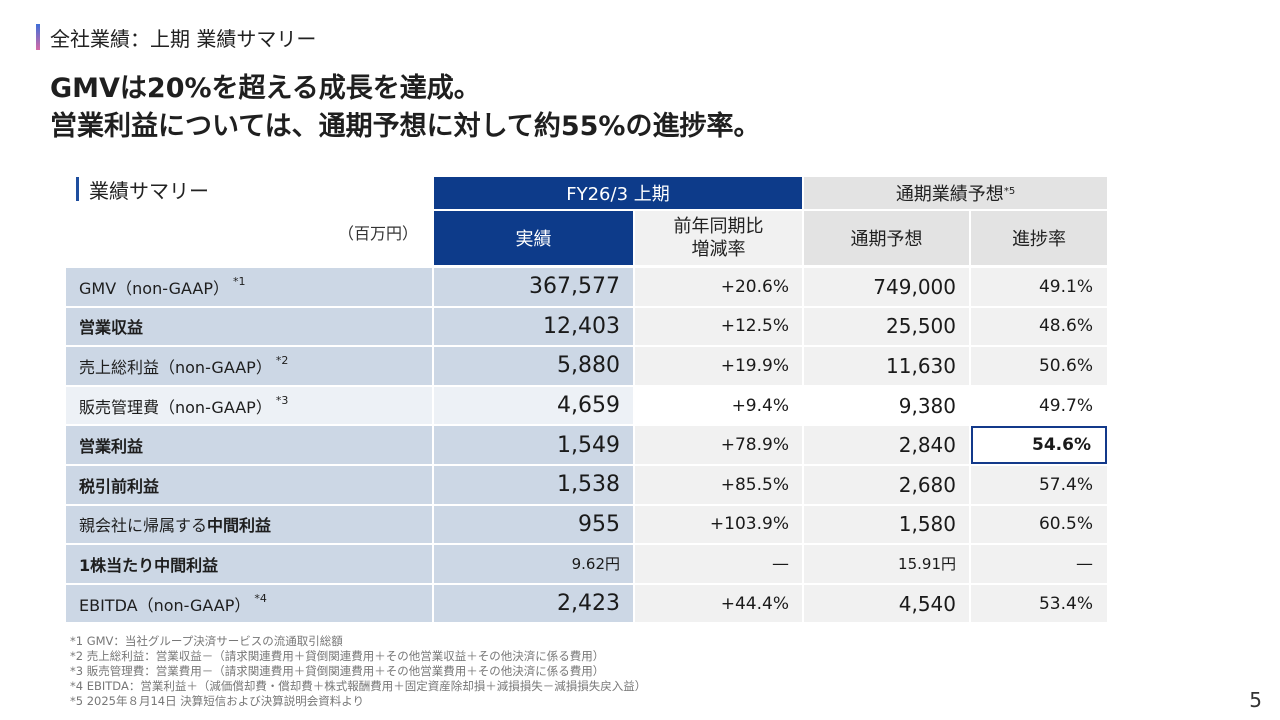 This screenshot has height=720, width=1280. I want to click on row-forecast: 1,580, so click(886, 524).